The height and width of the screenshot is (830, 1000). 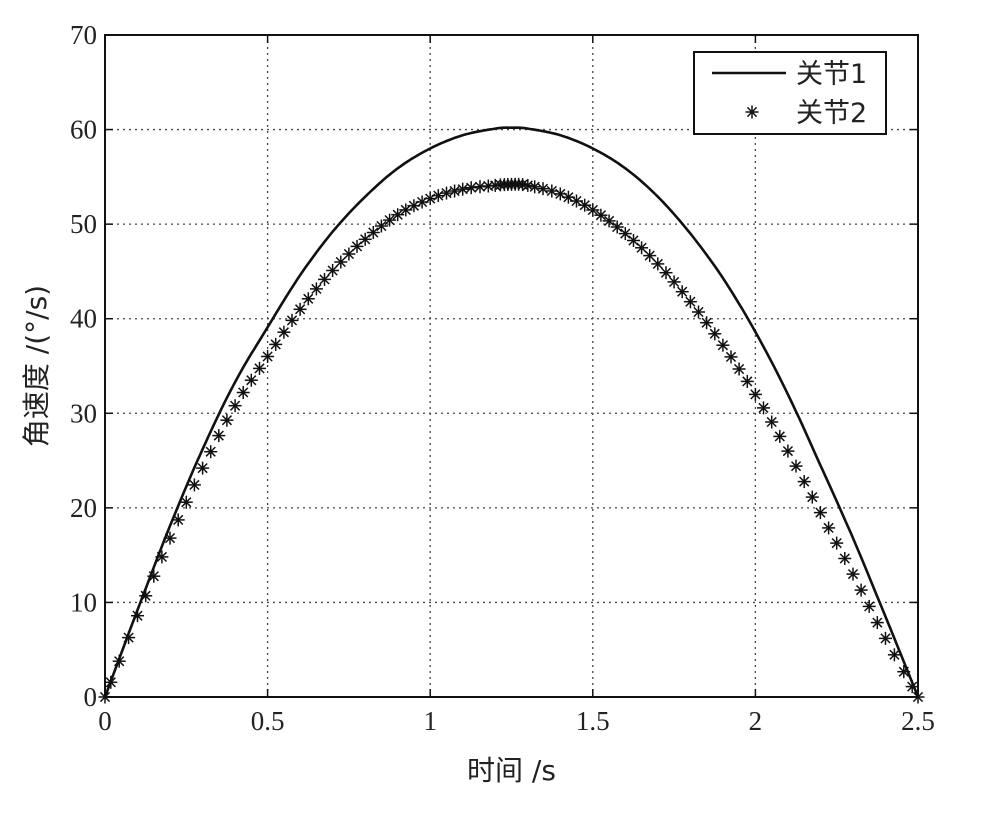 I want to click on y-tick-label: 20, so click(x=83, y=508).